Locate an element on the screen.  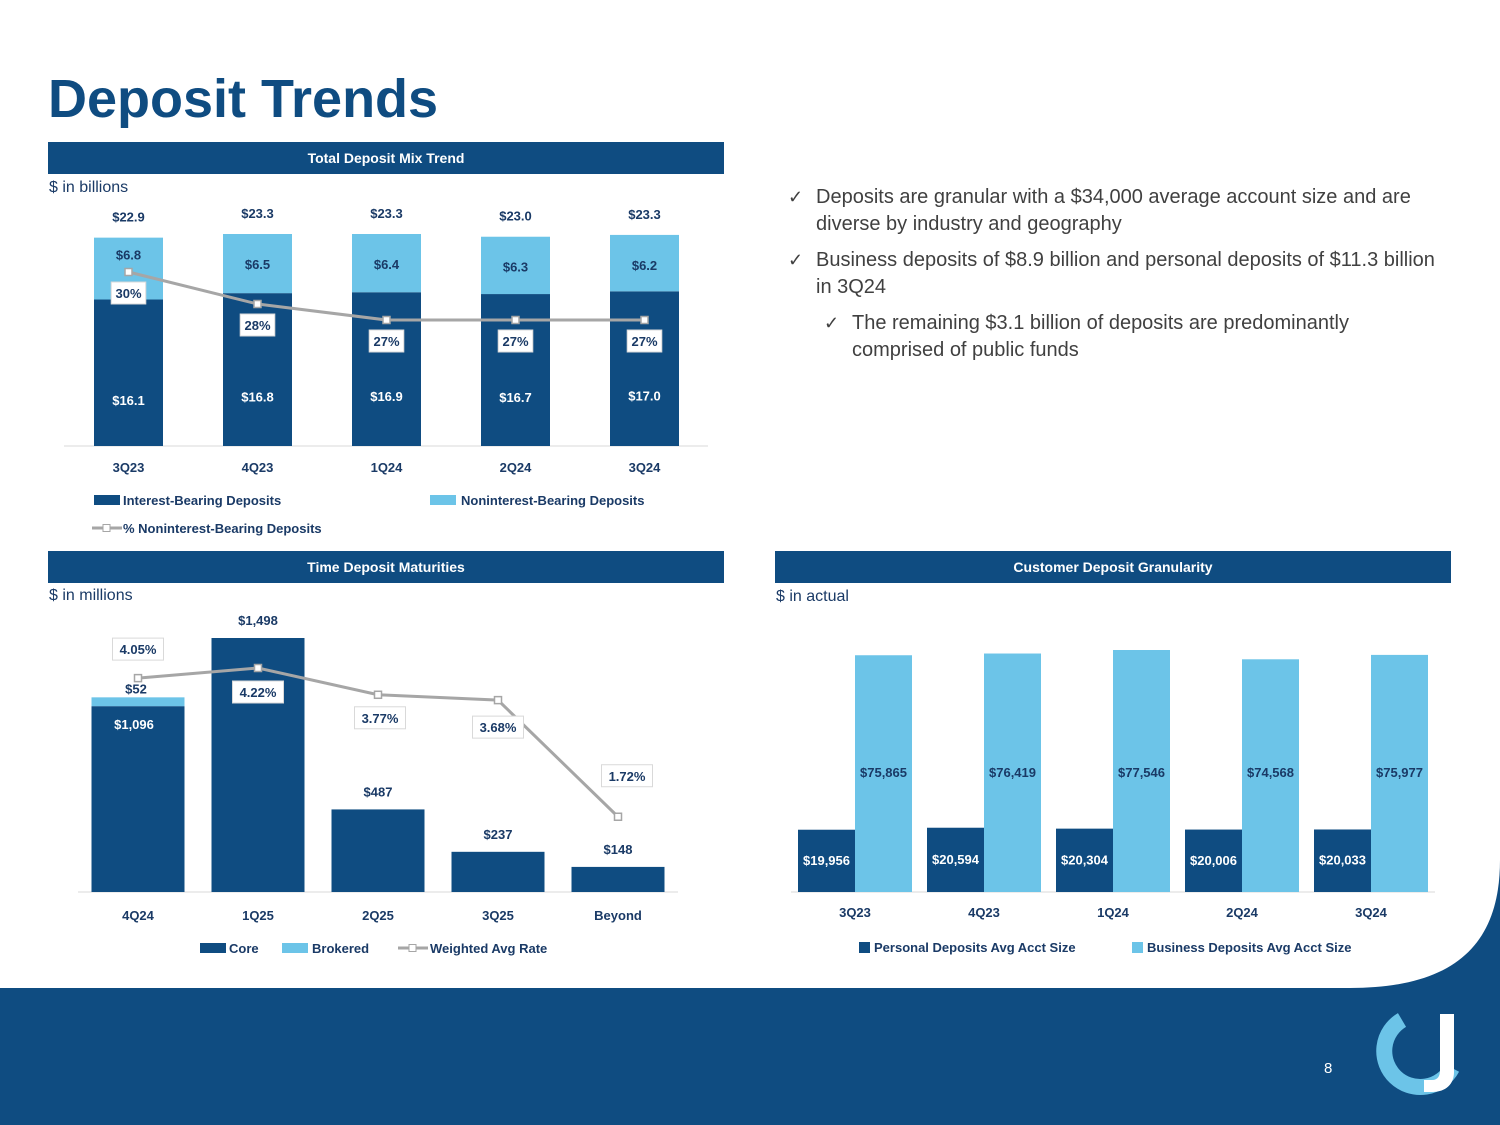
interest-bearing-label: $16.7 is located at coordinates (515, 397).